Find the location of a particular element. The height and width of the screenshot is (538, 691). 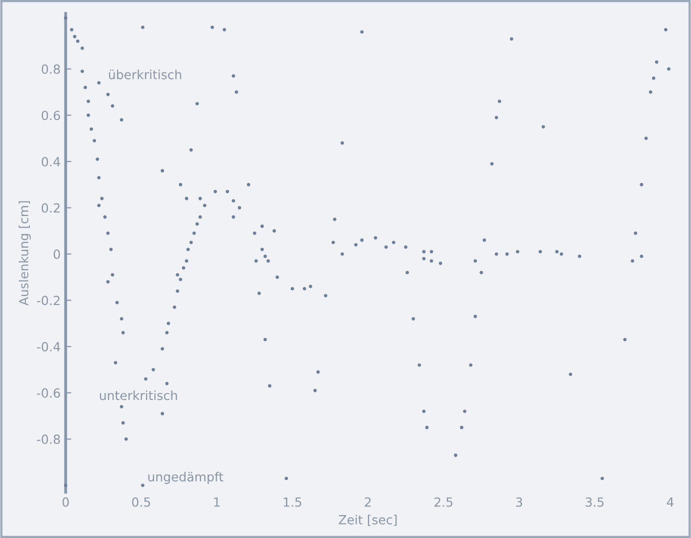

y-tick-label: 0.2 is located at coordinates (51, 208).